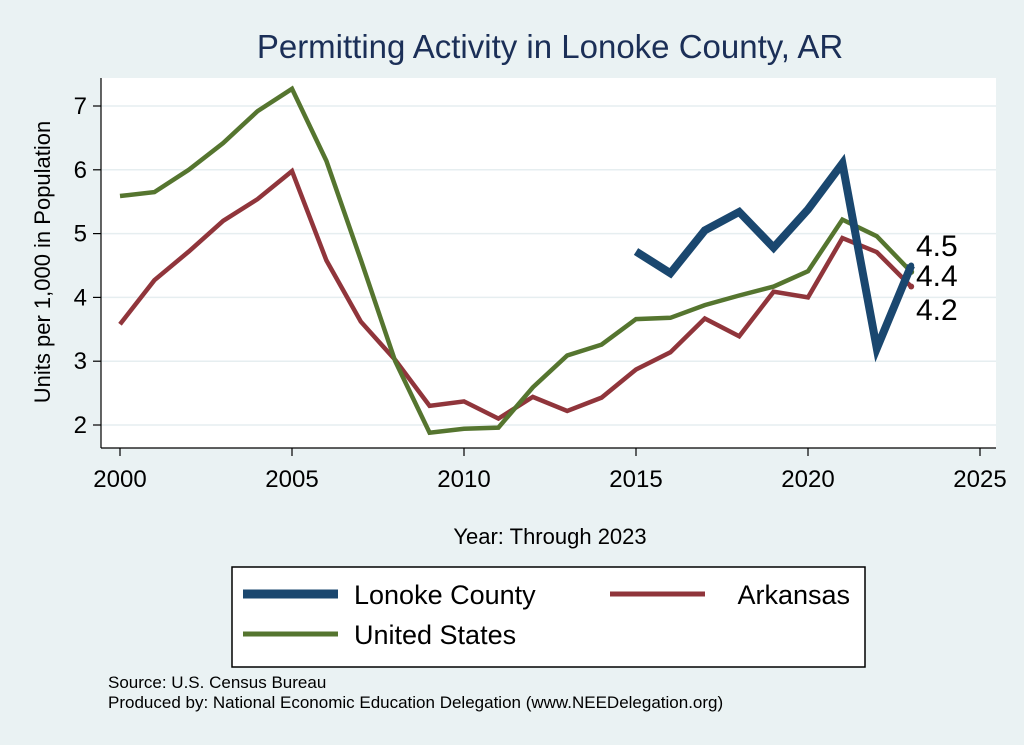 Image resolution: width=1024 pixels, height=745 pixels. Describe the element at coordinates (80, 425) in the screenshot. I see `y-tick-label-2: 2` at that location.